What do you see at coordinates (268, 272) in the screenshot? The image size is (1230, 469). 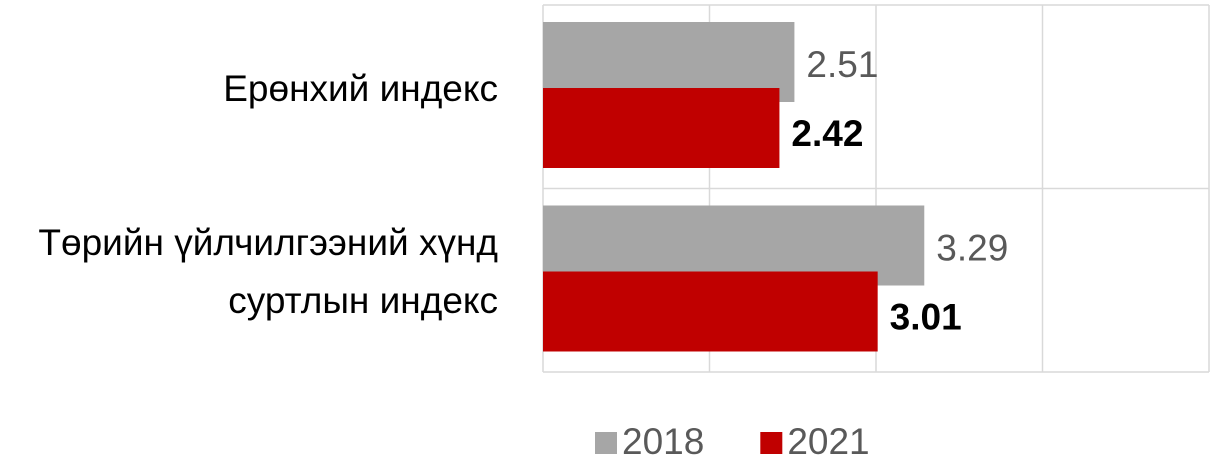 I see `category-label: Төрийн үйлчилгээний хүнд суртлын индекс` at bounding box center [268, 272].